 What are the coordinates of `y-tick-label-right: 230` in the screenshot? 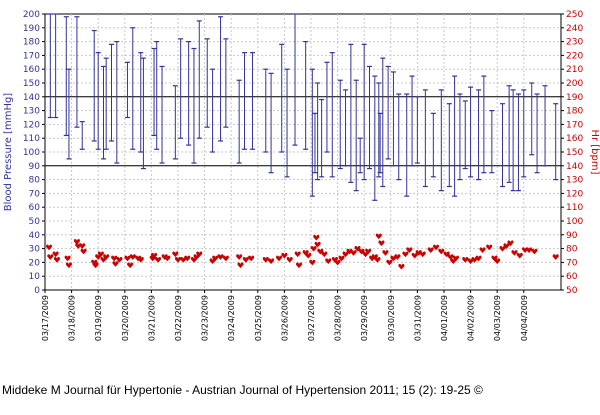 It's located at (574, 43).